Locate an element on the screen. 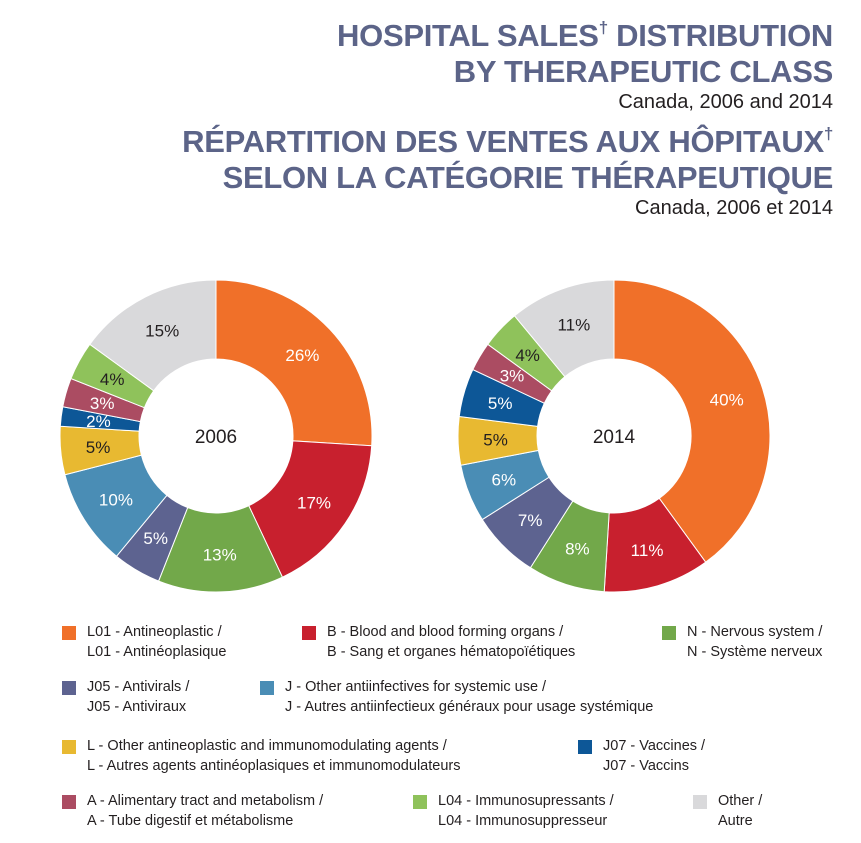 This screenshot has width=861, height=843. slice-label-2006-l01: 26% is located at coordinates (302, 355).